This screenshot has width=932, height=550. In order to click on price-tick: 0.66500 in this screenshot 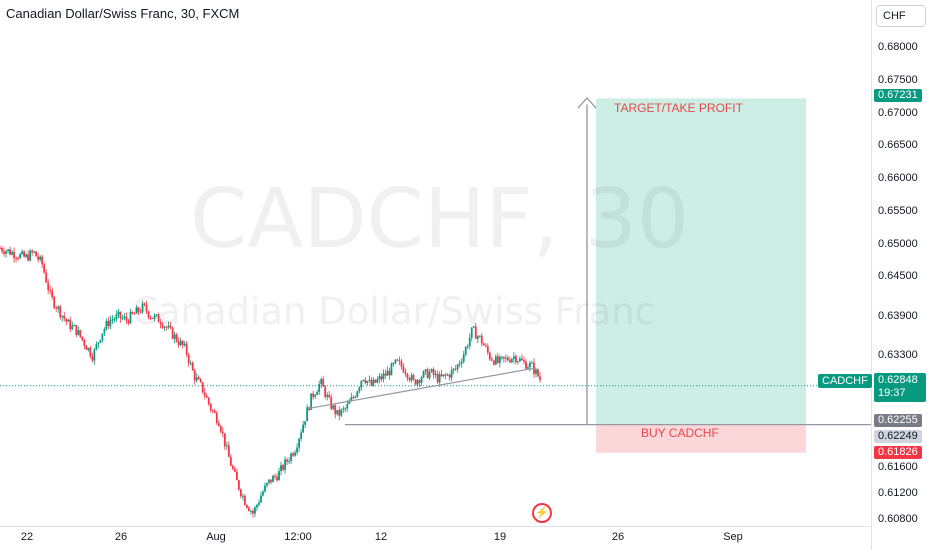, I will do `click(898, 145)`.